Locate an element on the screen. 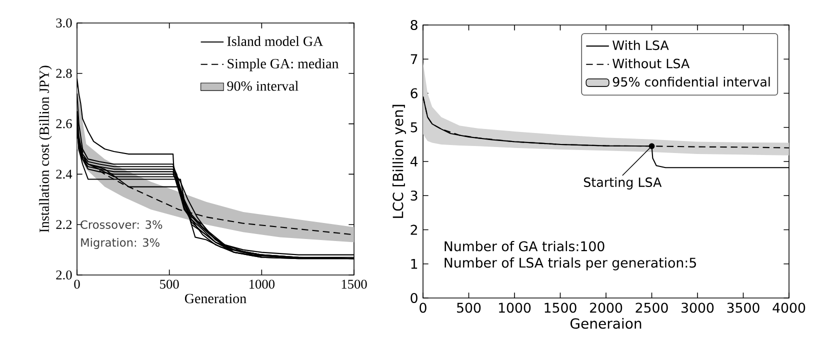 This screenshot has height=340, width=837. y-tick-label: 7 is located at coordinates (414, 59).